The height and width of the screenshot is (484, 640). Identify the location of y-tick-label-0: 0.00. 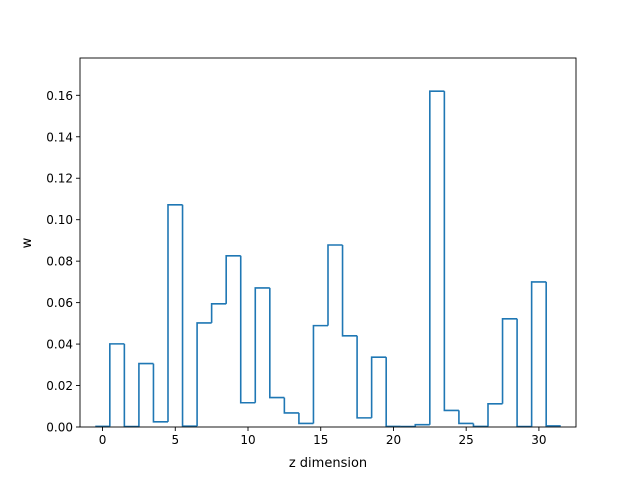
(59, 428).